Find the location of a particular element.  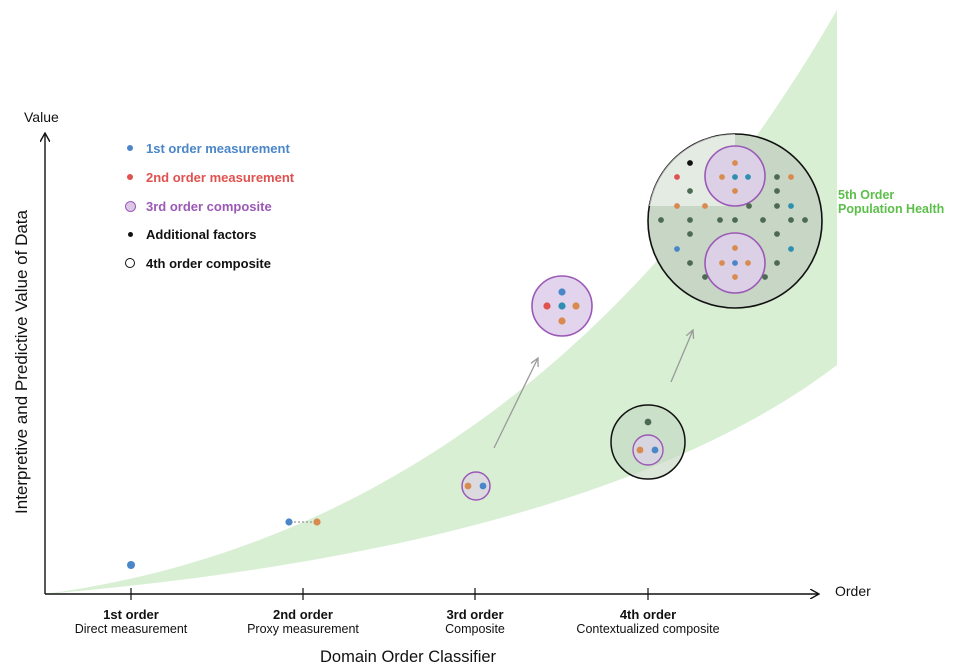

large-dot-red is located at coordinates (547, 306).